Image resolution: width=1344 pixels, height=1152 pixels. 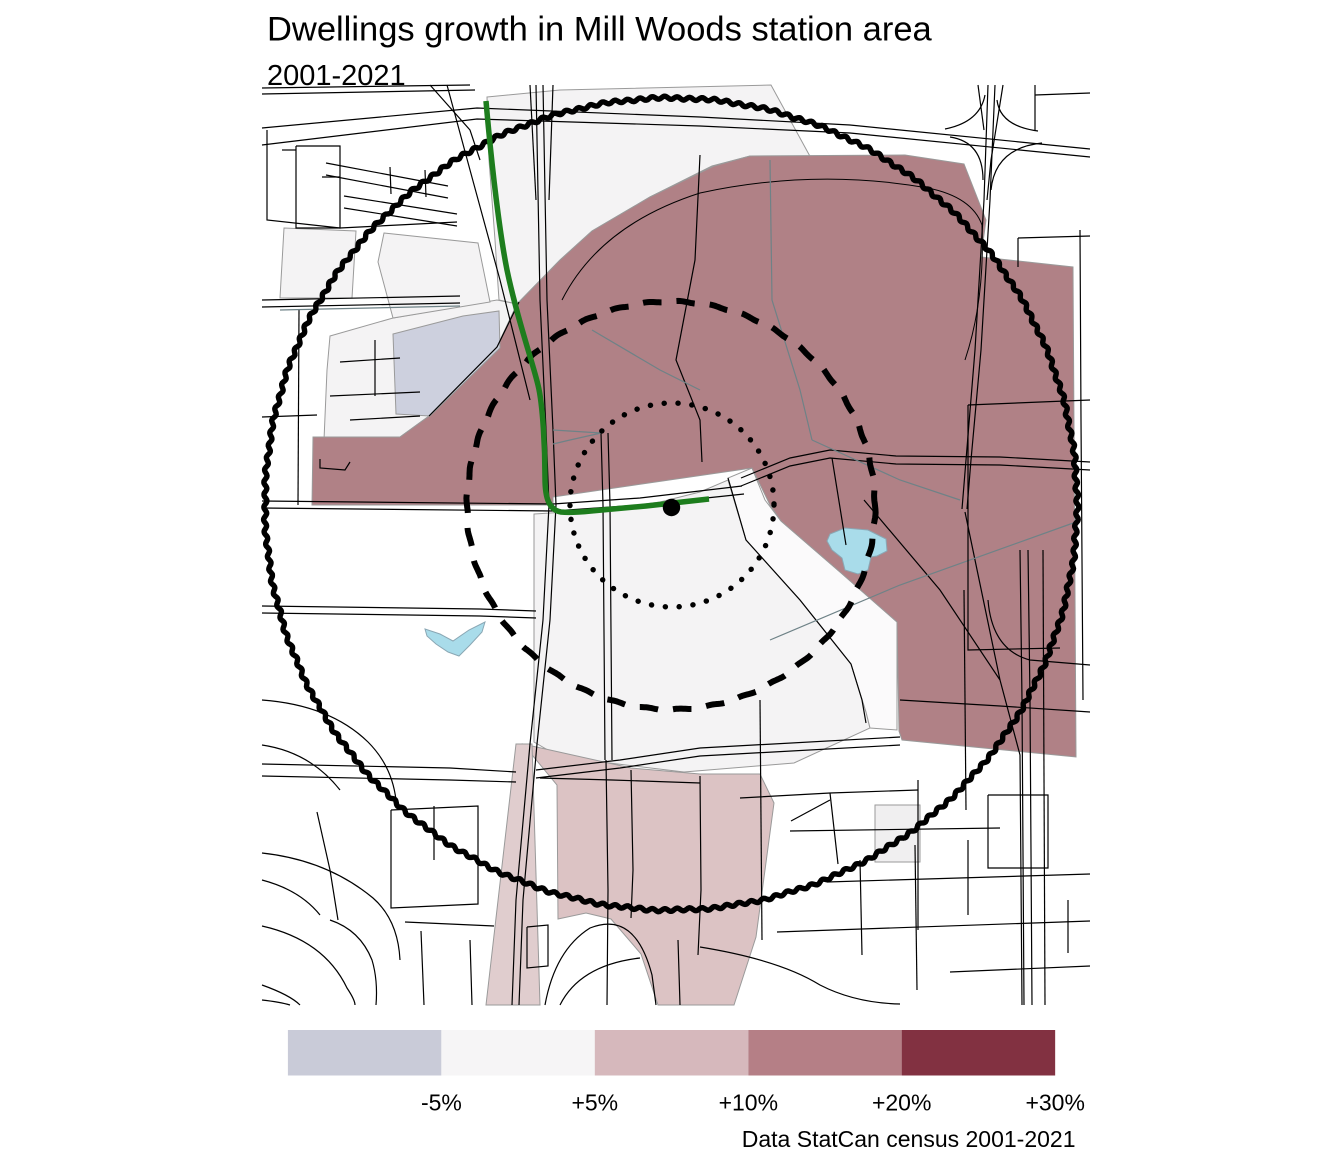 I want to click on svg-text: 2001-2021, so click(x=336, y=76).